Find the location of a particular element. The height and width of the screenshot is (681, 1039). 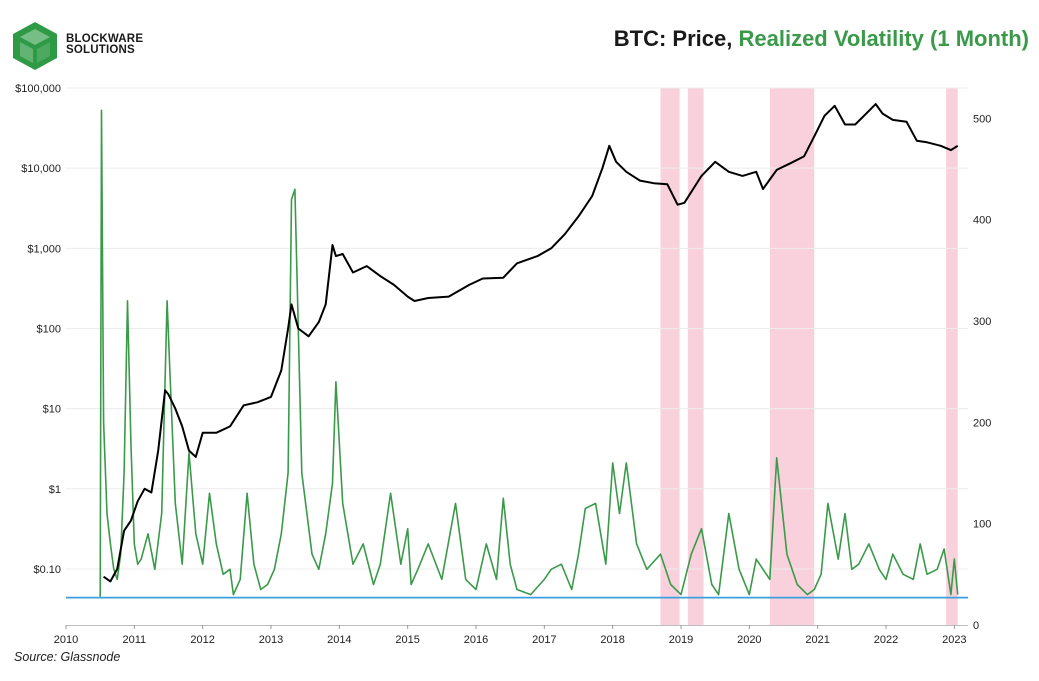

brand-line-2: SOLUTIONS is located at coordinates (100, 50).